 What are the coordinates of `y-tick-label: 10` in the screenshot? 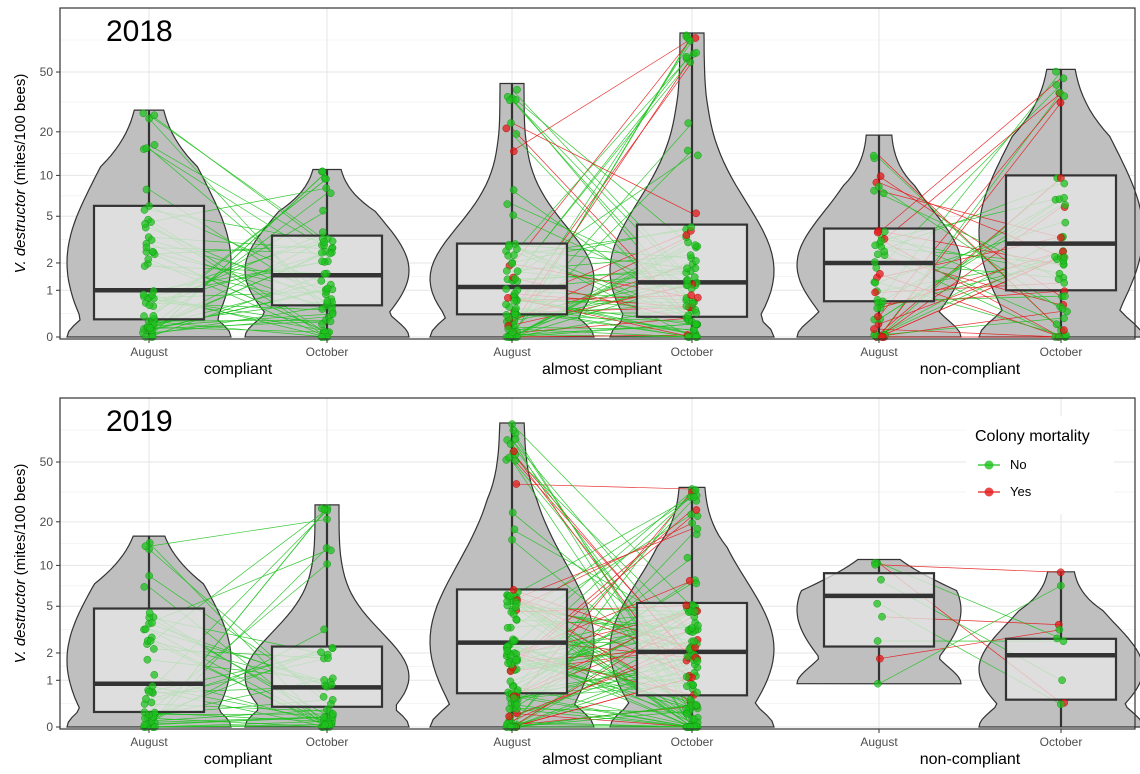 It's located at (47, 565).